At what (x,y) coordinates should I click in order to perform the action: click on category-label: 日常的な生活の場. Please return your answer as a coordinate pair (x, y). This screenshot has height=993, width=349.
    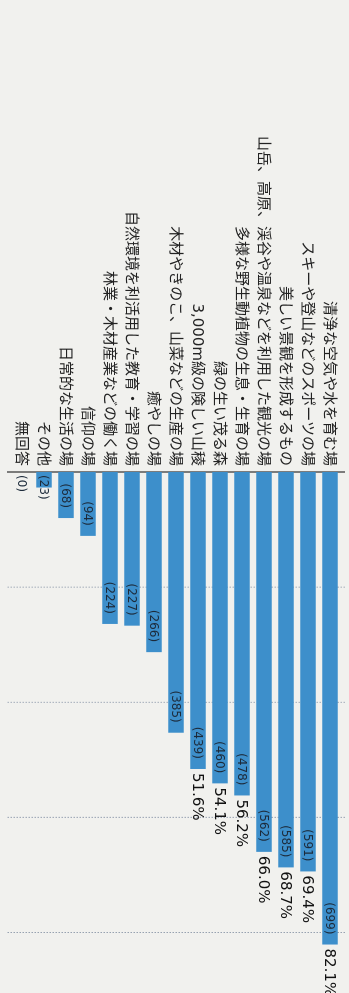
    Looking at the image, I should click on (66, 406).